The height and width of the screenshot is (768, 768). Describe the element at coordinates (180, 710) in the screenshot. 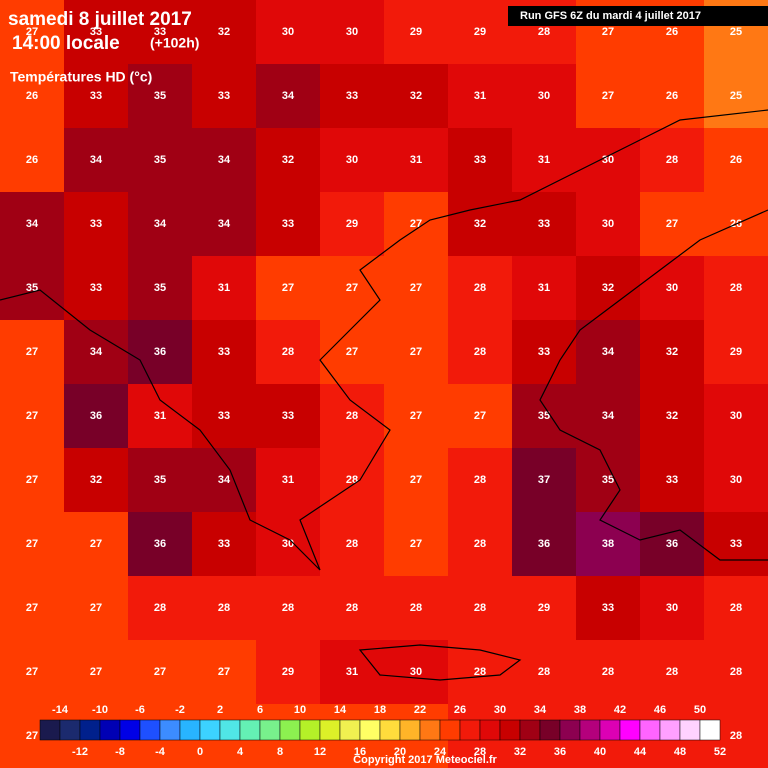

I see `scale-label: -2` at that location.